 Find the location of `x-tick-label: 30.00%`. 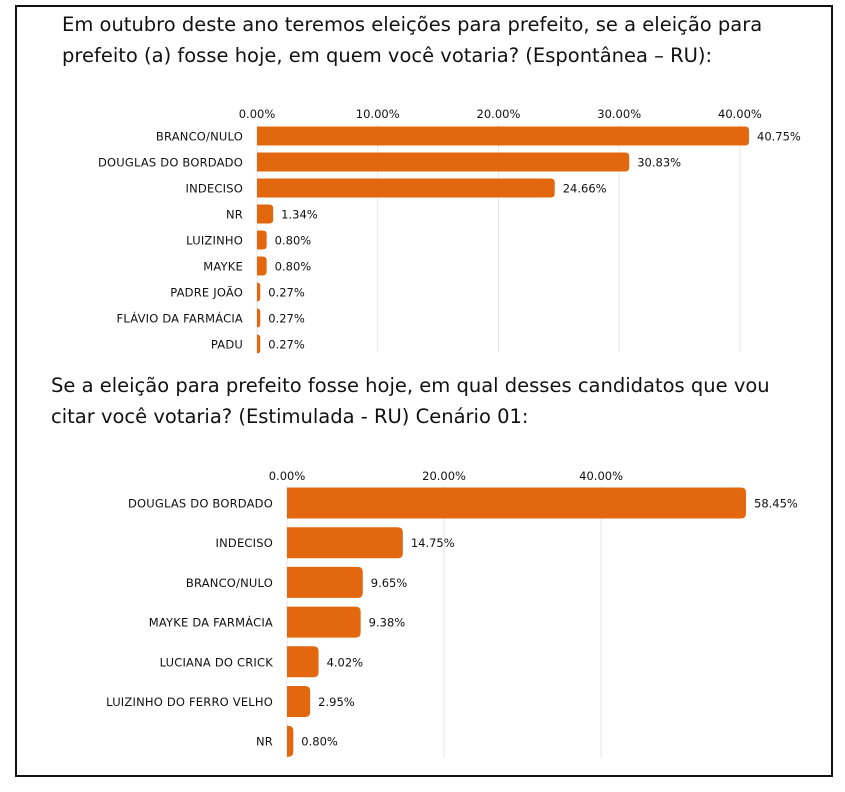

x-tick-label: 30.00% is located at coordinates (619, 114).